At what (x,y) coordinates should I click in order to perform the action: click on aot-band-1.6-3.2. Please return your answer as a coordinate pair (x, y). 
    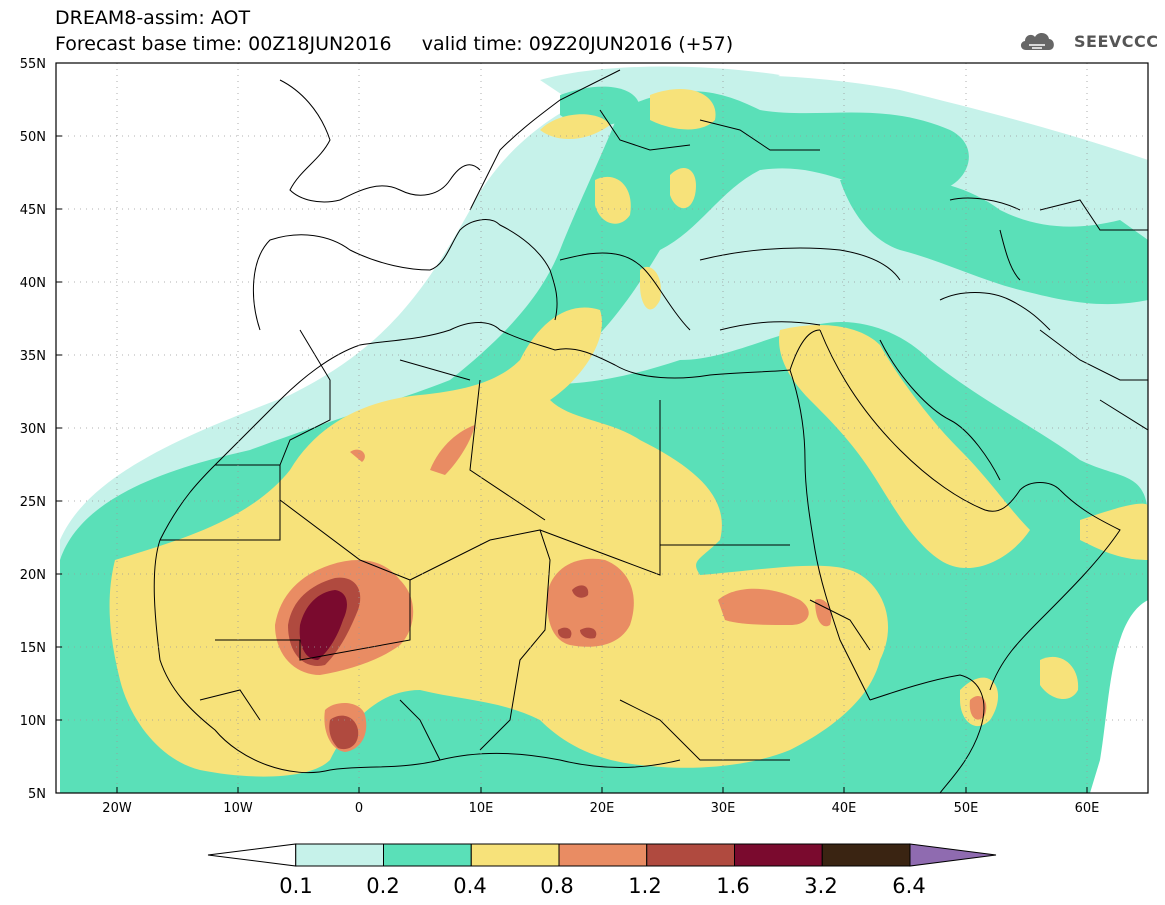
    Looking at the image, I should click on (323, 625).